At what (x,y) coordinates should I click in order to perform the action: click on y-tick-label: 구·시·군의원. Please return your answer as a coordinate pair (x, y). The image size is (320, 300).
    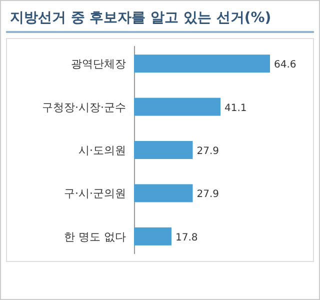
    Looking at the image, I should click on (95, 193).